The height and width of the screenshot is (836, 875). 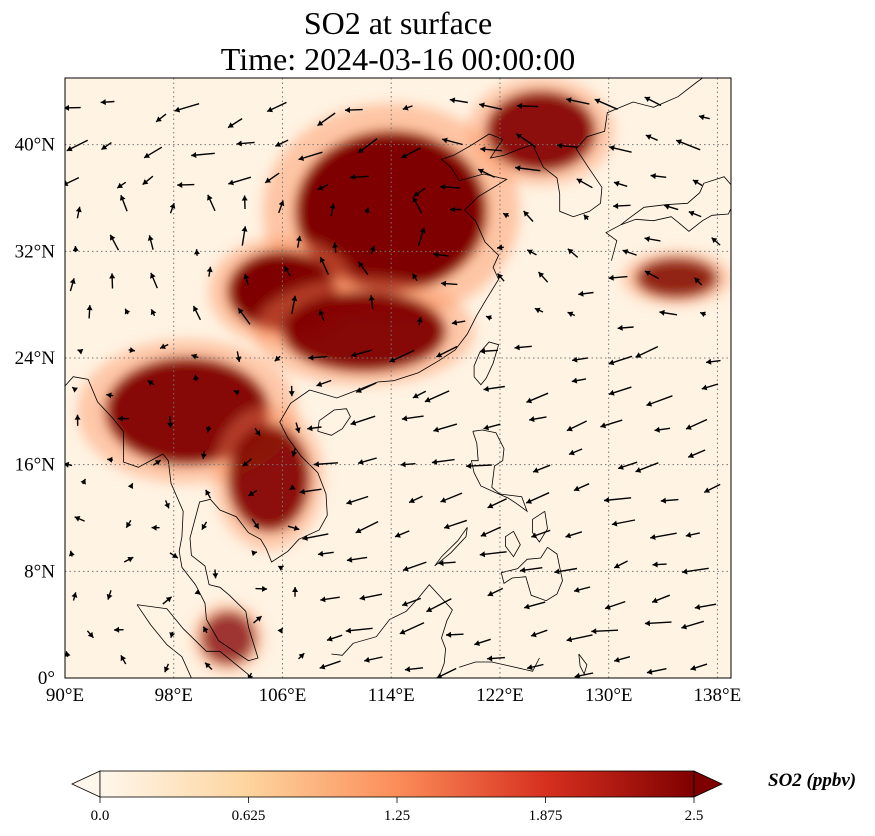 What do you see at coordinates (398, 23) in the screenshot?
I see `map-title: SO2 at surface` at bounding box center [398, 23].